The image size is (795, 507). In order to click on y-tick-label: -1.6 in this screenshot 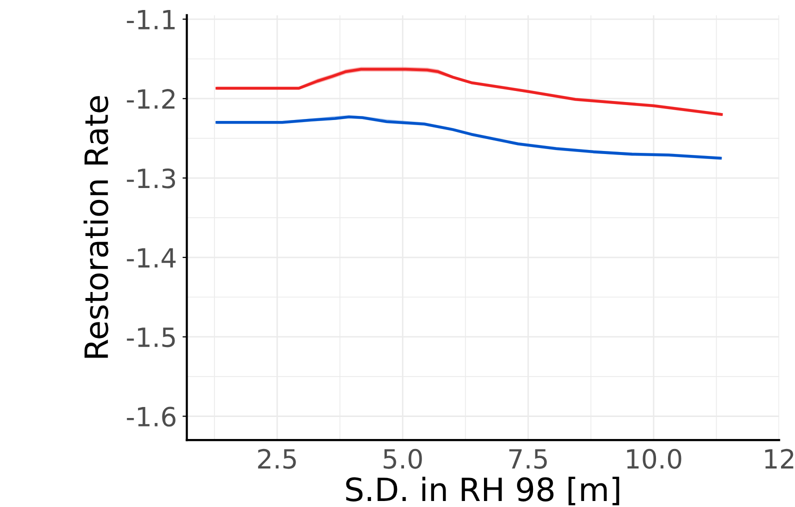, I will do `click(151, 416)`.